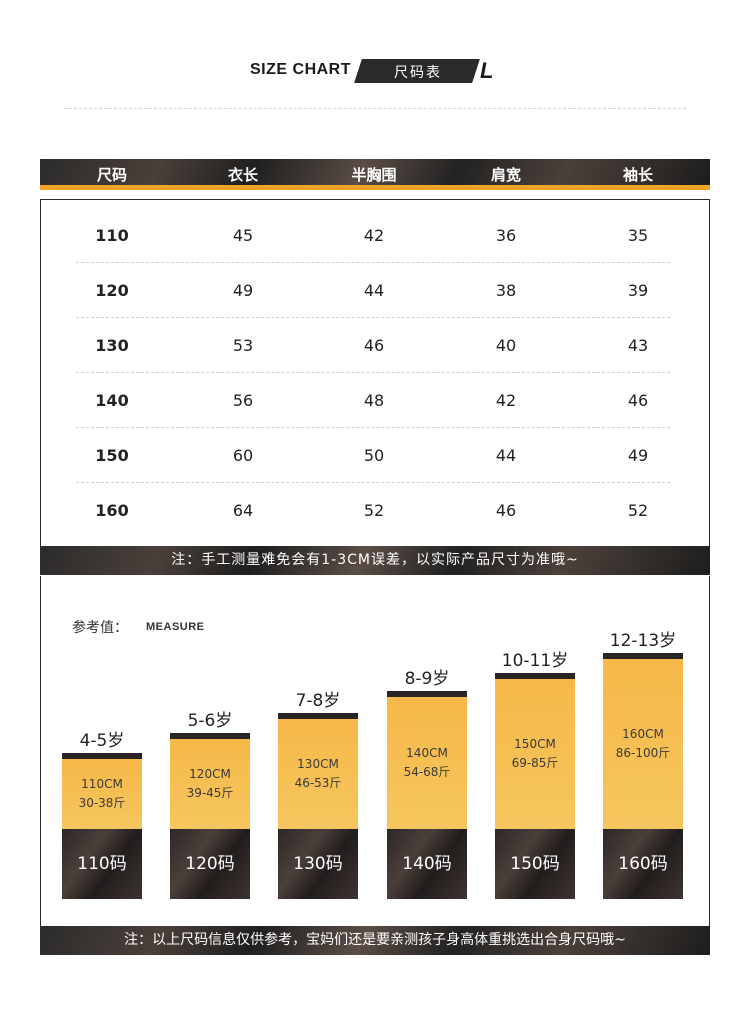  Describe the element at coordinates (427, 679) in the screenshot. I see `bar-age: 8-9岁` at that location.